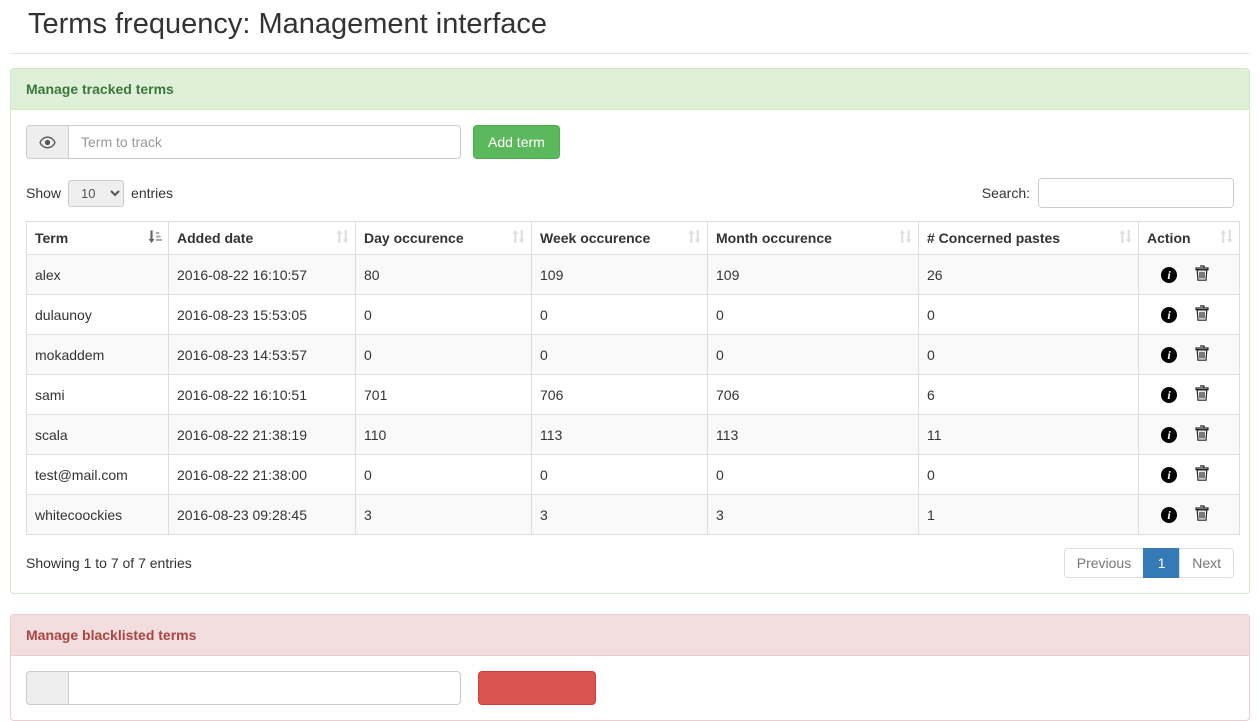 The height and width of the screenshot is (721, 1260). I want to click on week-occurence-cell: 109, so click(619, 274).